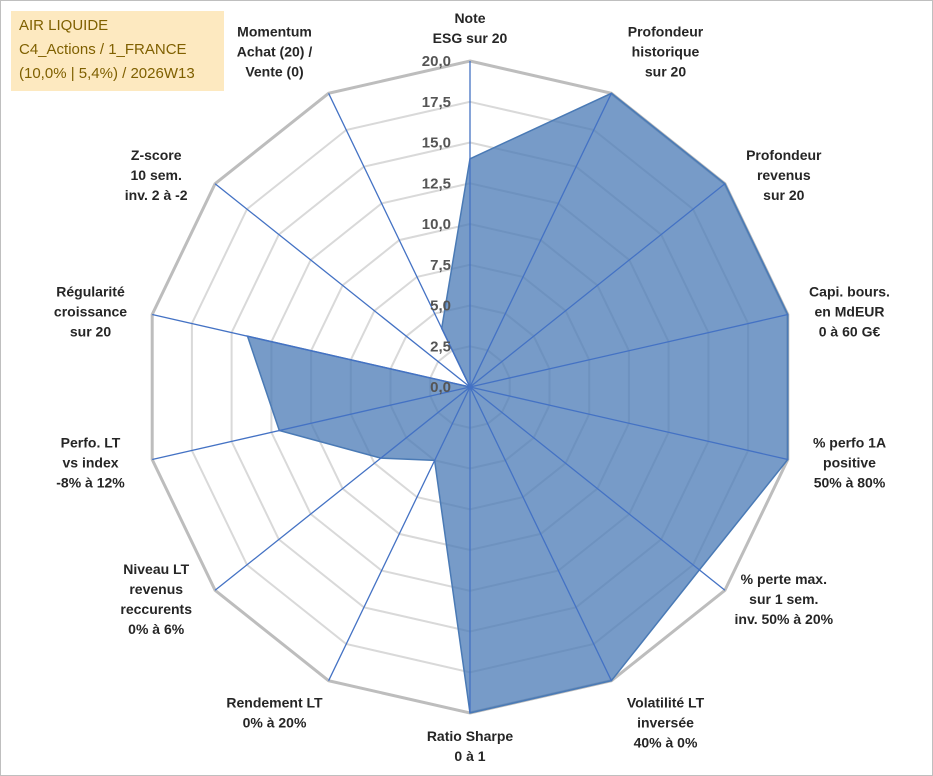 This screenshot has height=776, width=933. Describe the element at coordinates (440, 306) in the screenshot. I see `radial-tick-label: 5,0` at that location.